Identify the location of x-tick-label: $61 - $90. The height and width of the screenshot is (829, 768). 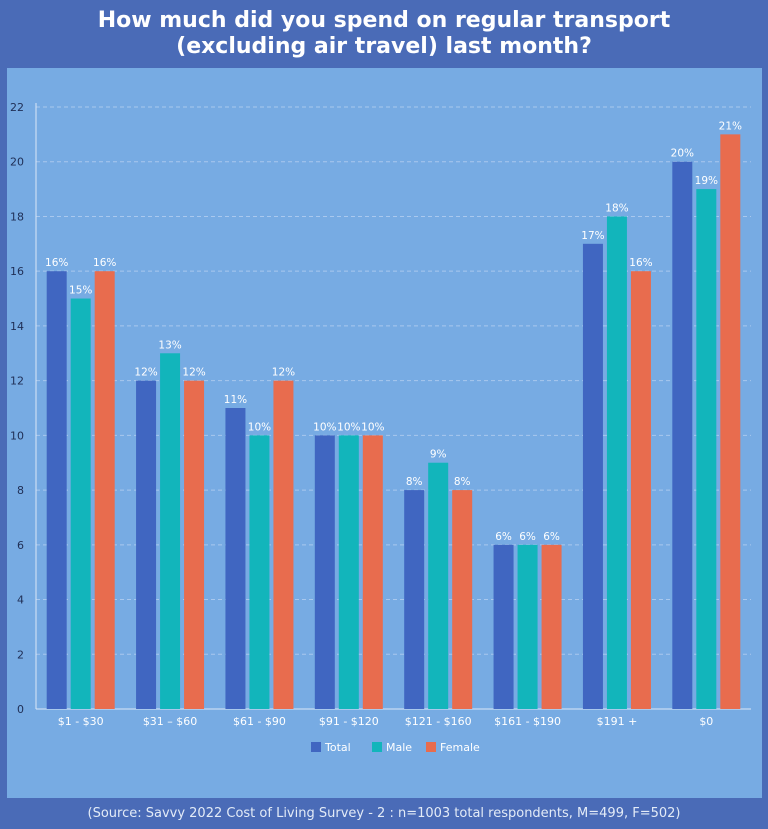
(259, 721).